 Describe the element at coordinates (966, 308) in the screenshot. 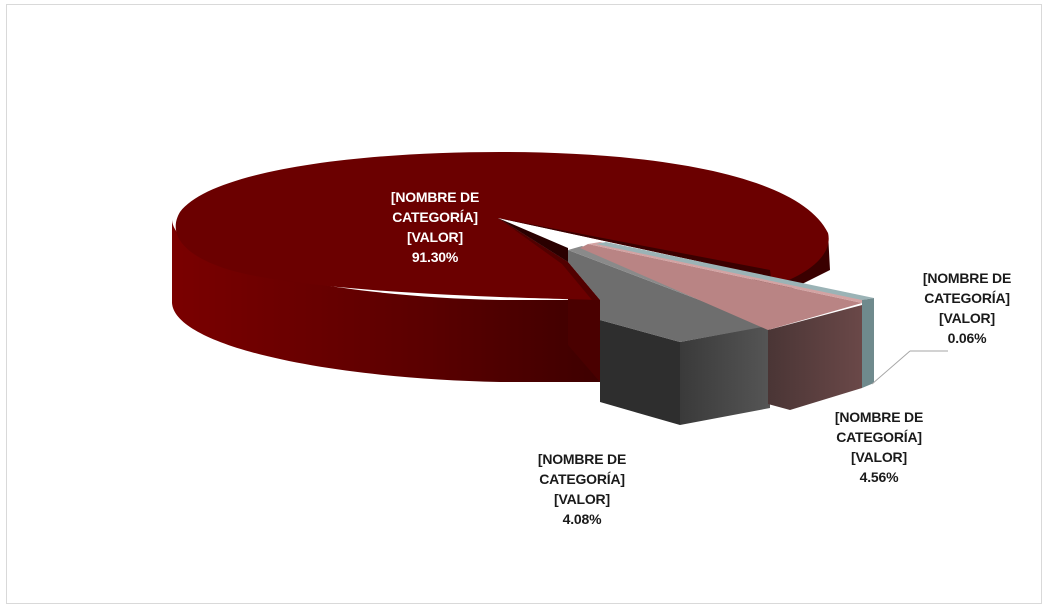

I see `data-label-slice-4: [NOMBRE DE CATEGORÍA] [VALOR] 0.06%` at that location.